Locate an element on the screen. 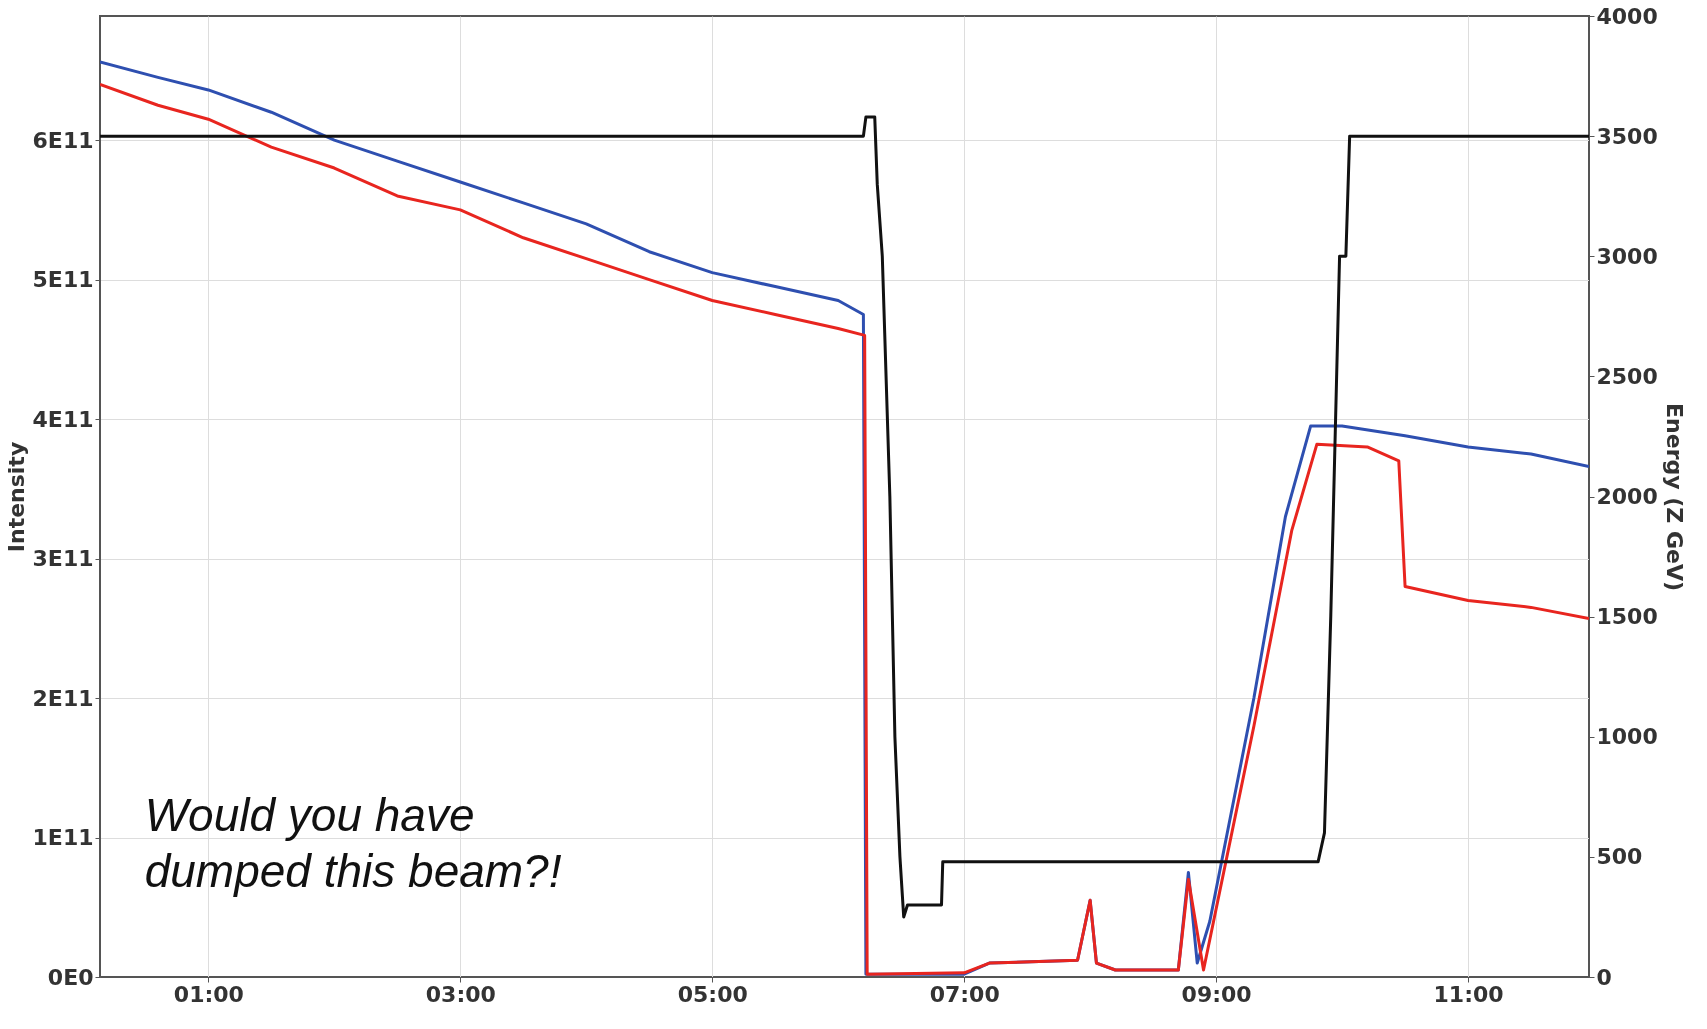 The width and height of the screenshot is (1707, 1029). x-tick-label: 01:00 is located at coordinates (208, 994).